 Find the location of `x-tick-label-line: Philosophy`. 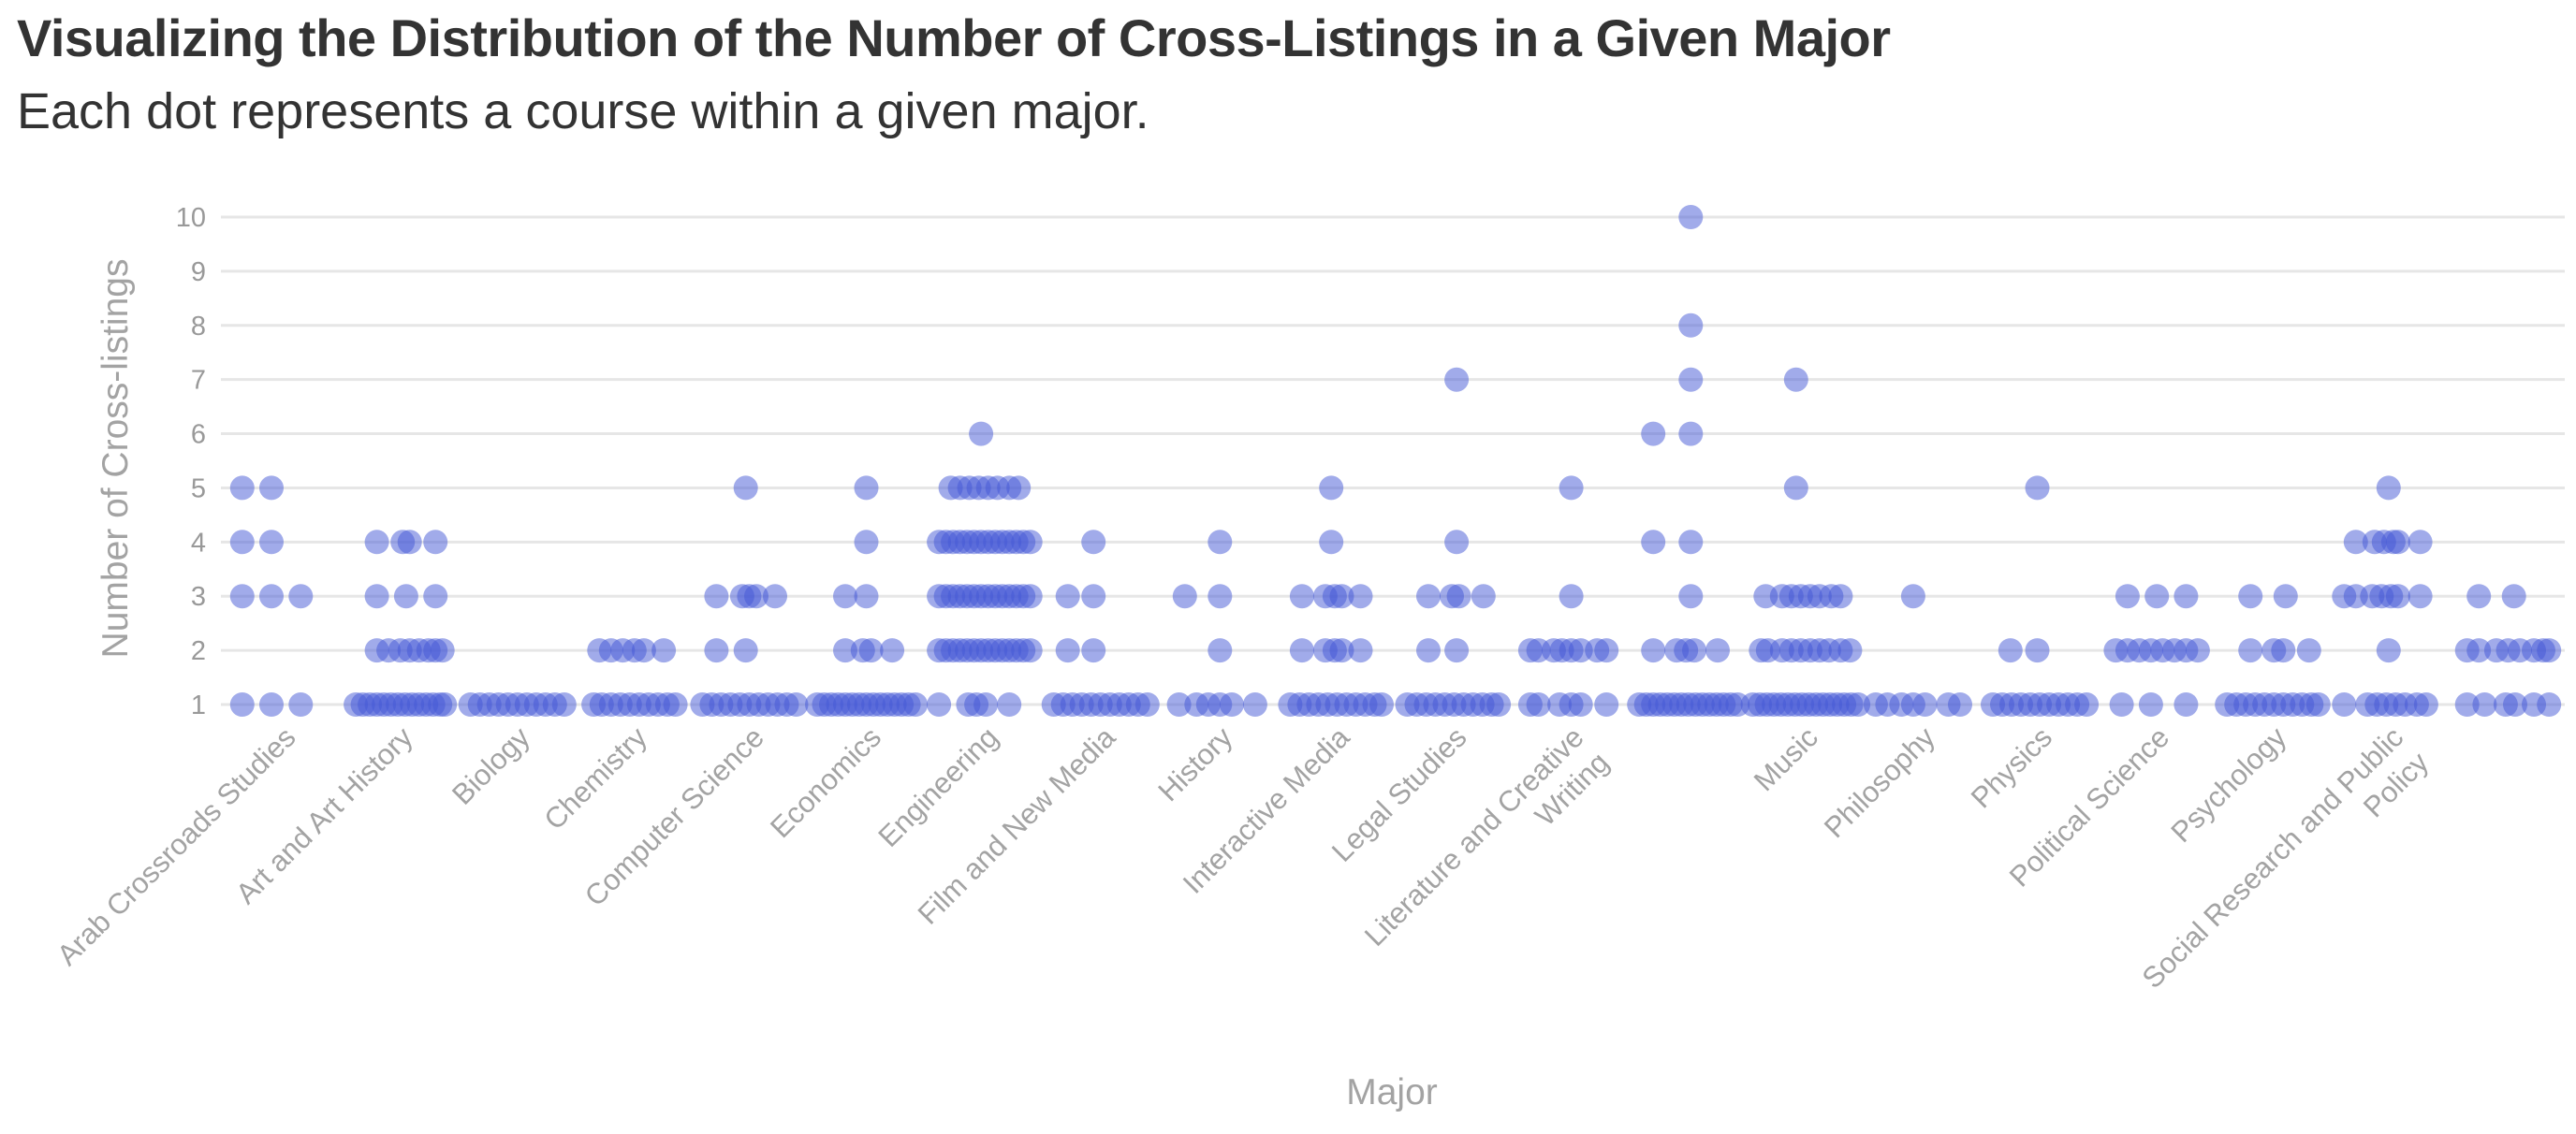

x-tick-label-line: Philosophy is located at coordinates (1879, 782).